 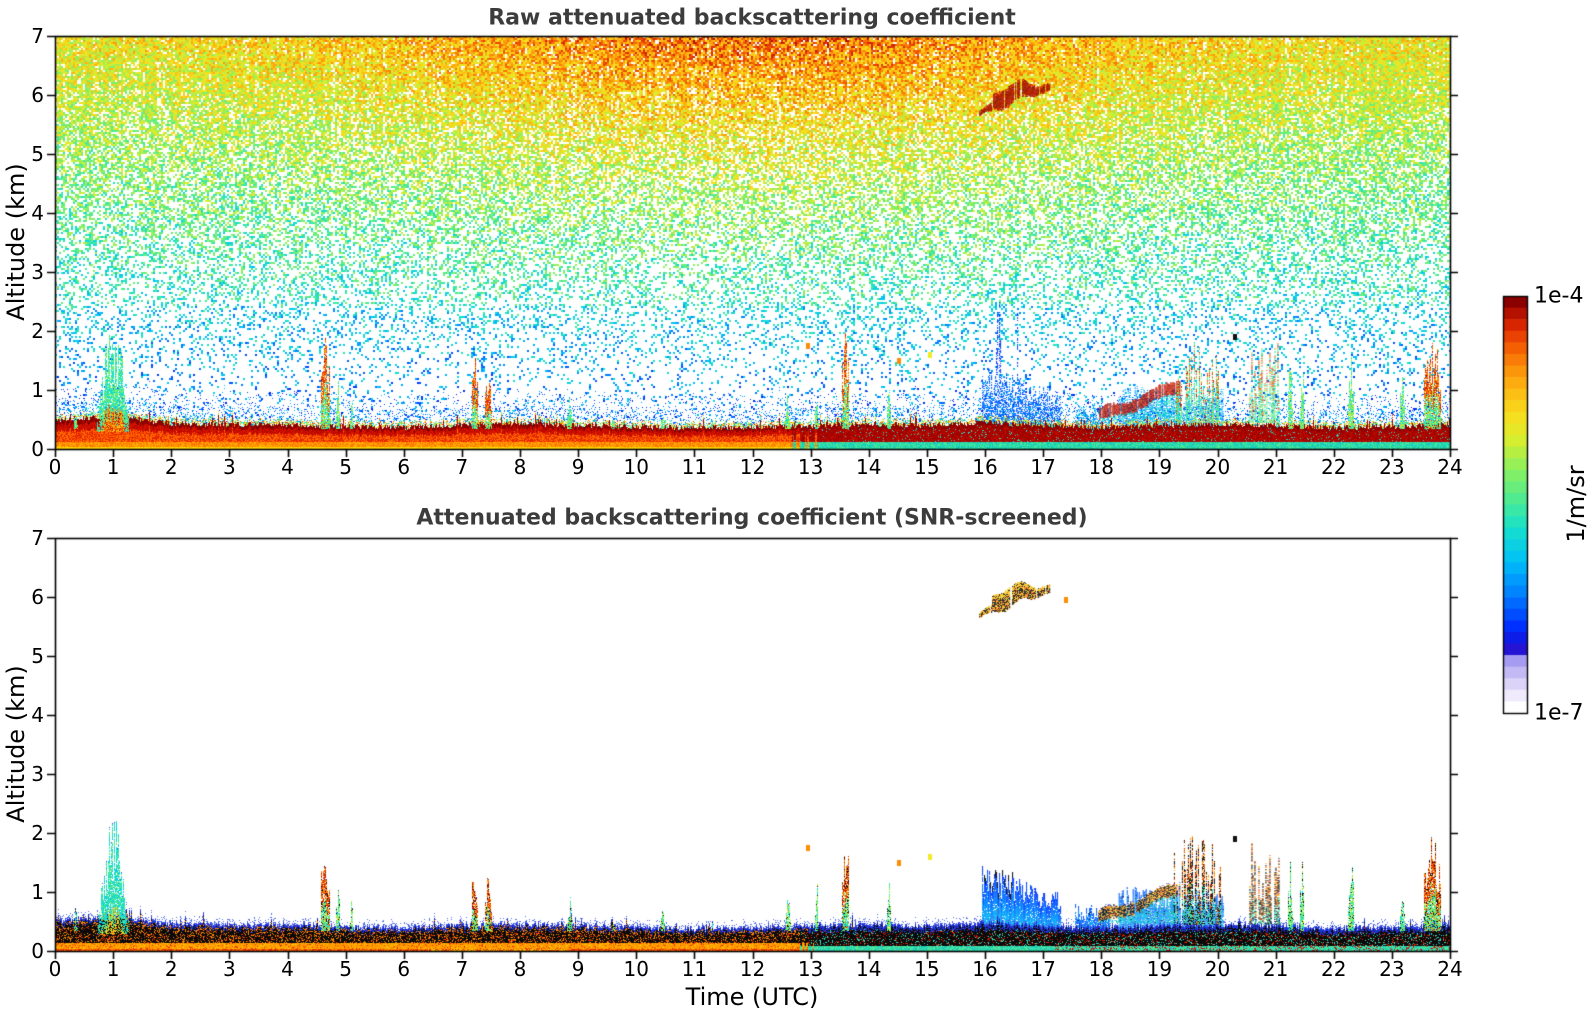 What do you see at coordinates (37, 538) in the screenshot?
I see `panel2-y-tick-label: 7` at bounding box center [37, 538].